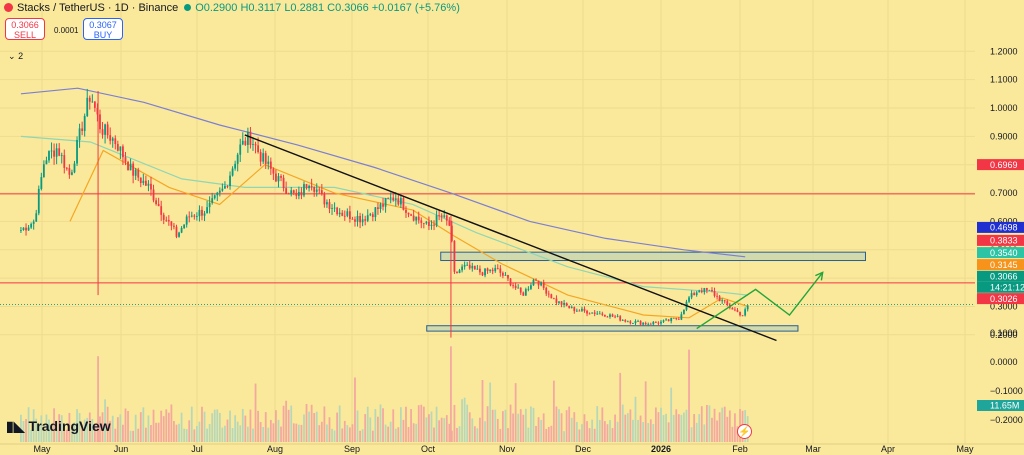  Describe the element at coordinates (58, 426) in the screenshot. I see `tradingview-logo: ▮◣ TradingView` at that location.